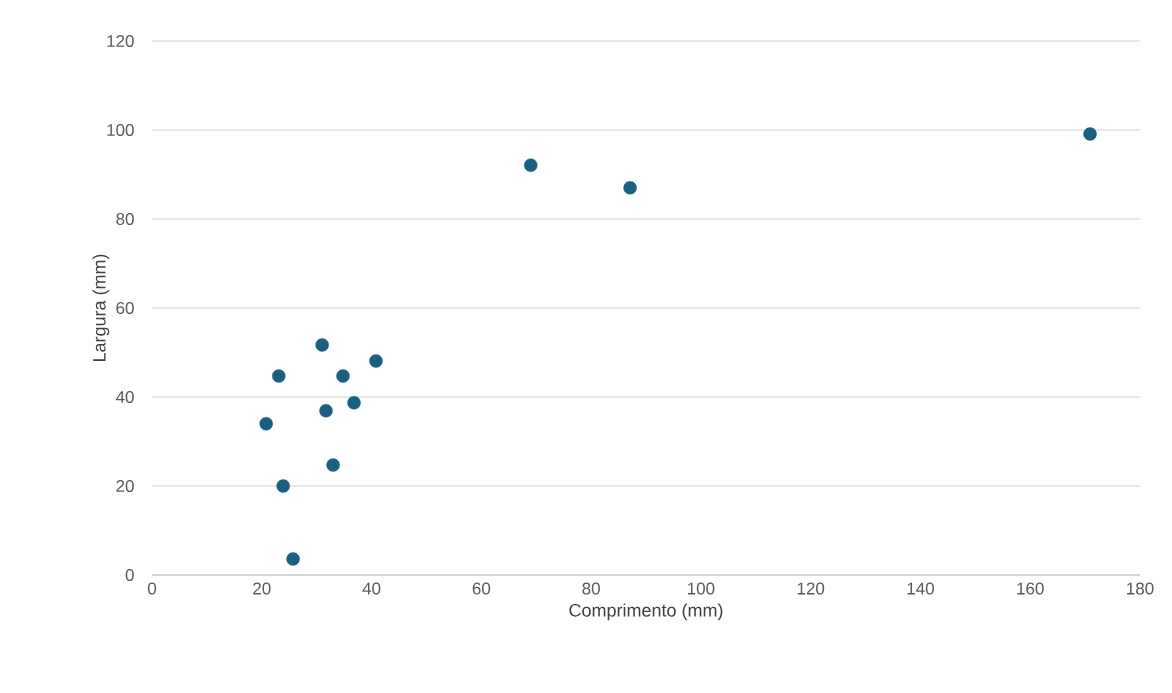 The width and height of the screenshot is (1172, 693). What do you see at coordinates (920, 588) in the screenshot?
I see `x-tick-label: 140` at bounding box center [920, 588].